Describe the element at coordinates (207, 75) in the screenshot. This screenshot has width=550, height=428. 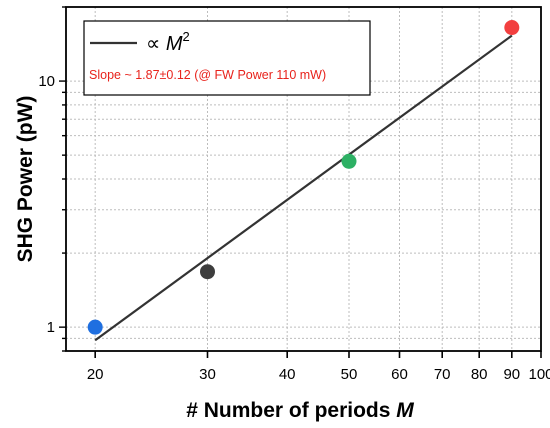
I see `slope-annotation: Slope ~ 1.87±0.12 (@ FW Power 110 mW)` at that location.